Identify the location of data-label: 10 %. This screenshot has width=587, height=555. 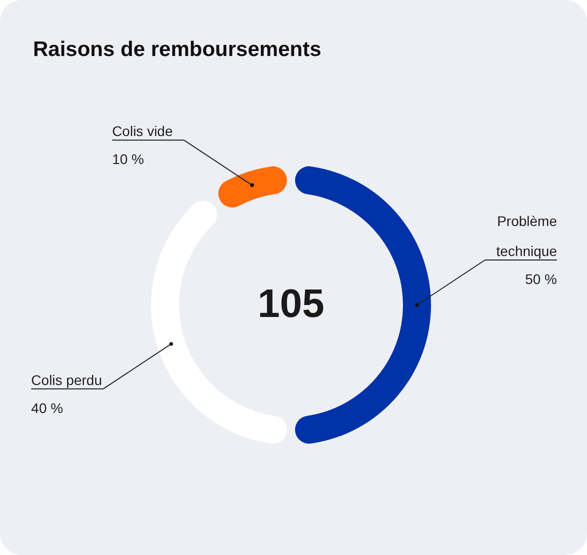
(128, 159).